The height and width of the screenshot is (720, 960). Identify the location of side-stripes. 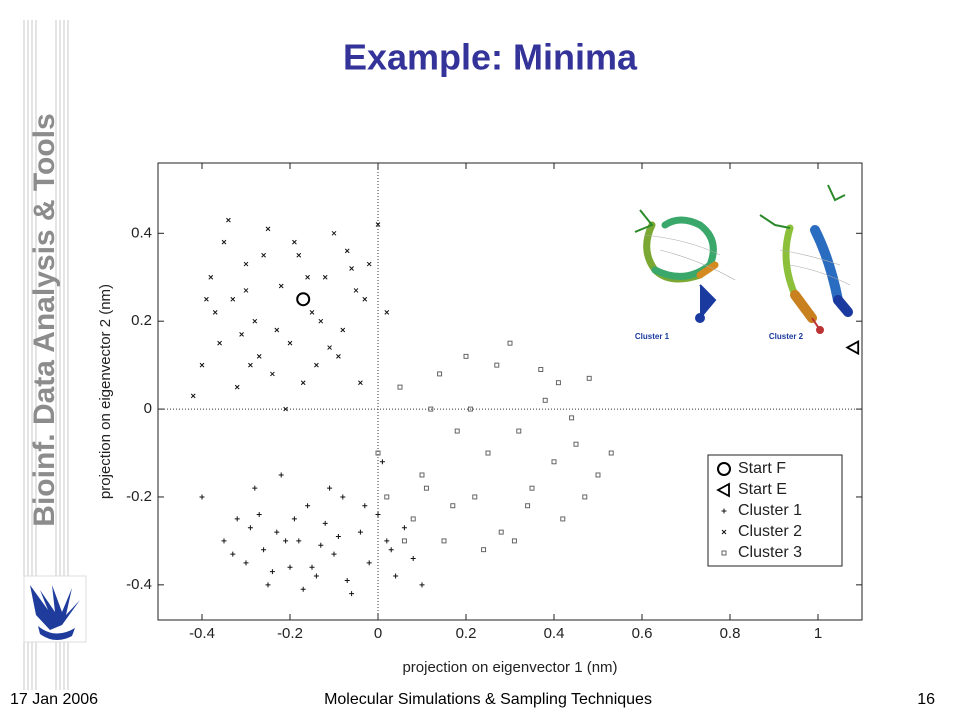
(46, 355).